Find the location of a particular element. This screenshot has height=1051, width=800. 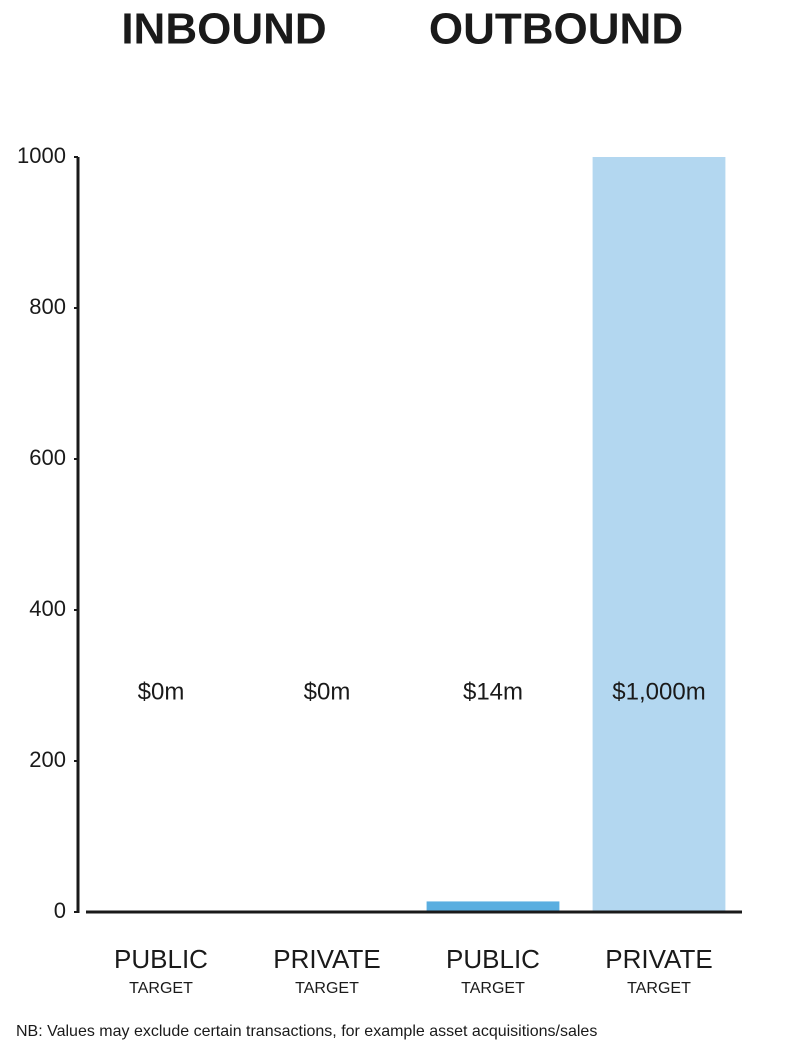

y-tick-label: 600 is located at coordinates (47, 457).